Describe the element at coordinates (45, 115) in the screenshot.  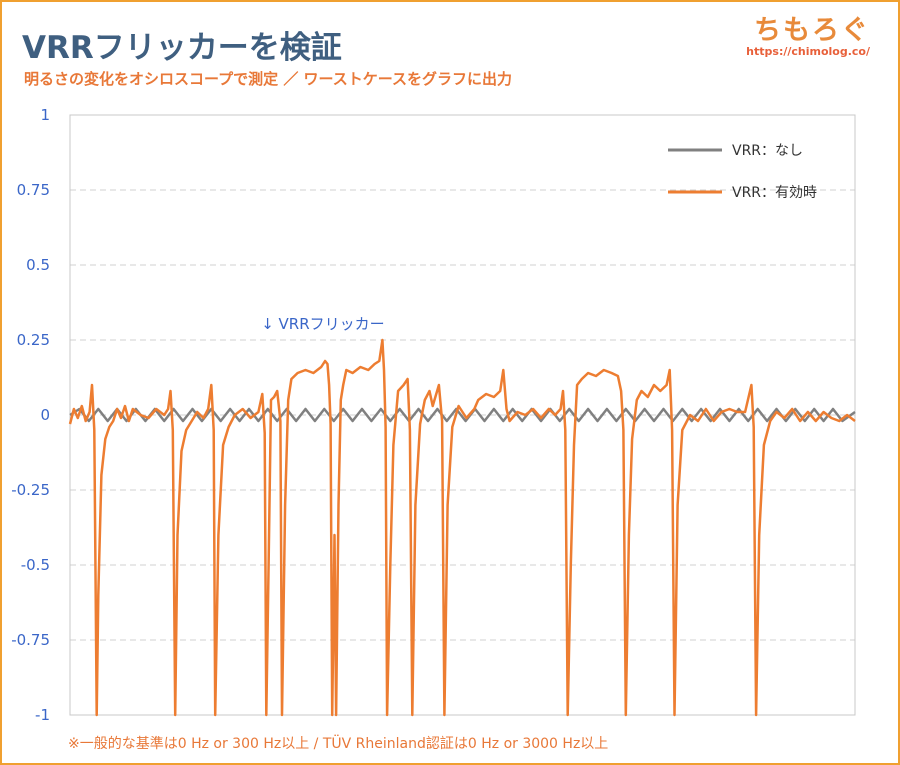
I see `y-tick-label: 1` at that location.